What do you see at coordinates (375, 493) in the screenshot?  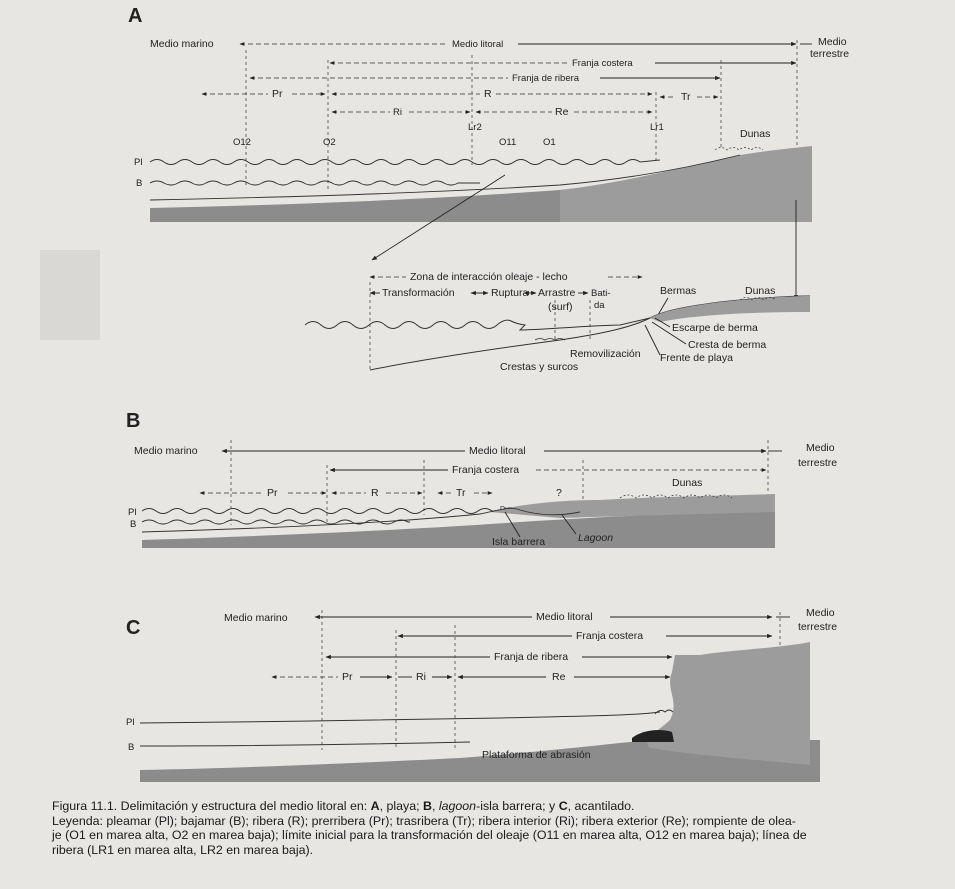 I see `b-r-label: R` at bounding box center [375, 493].